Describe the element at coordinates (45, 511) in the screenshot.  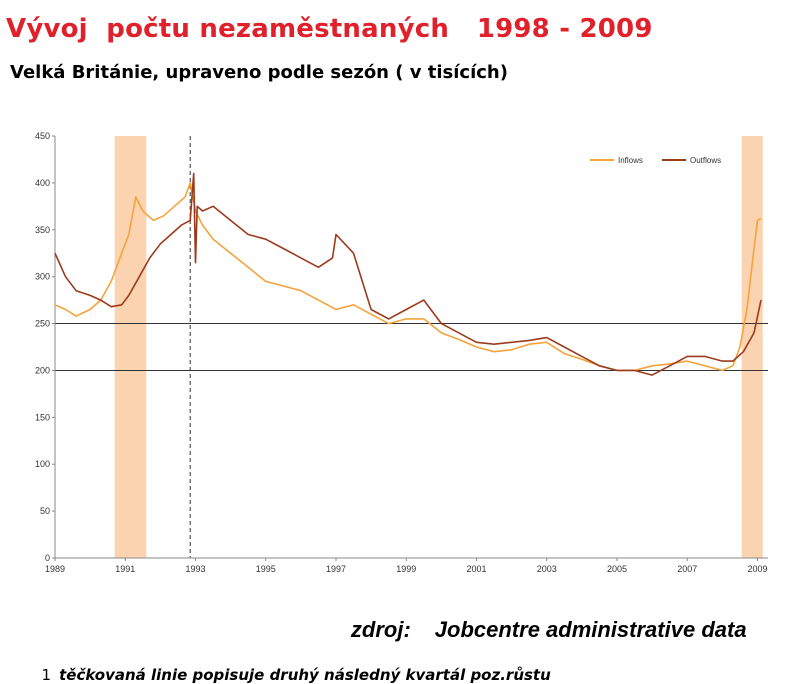
I see `y-tick-label: 50` at that location.